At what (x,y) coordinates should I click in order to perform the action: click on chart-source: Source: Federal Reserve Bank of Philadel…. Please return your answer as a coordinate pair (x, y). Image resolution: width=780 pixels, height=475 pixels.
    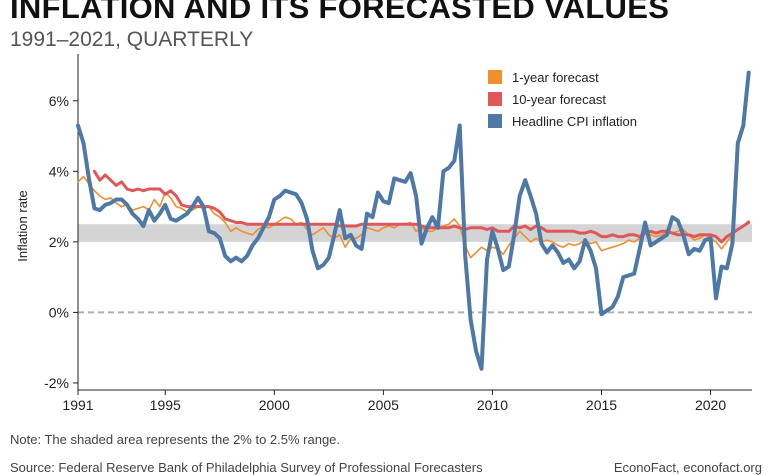
    Looking at the image, I should click on (246, 467).